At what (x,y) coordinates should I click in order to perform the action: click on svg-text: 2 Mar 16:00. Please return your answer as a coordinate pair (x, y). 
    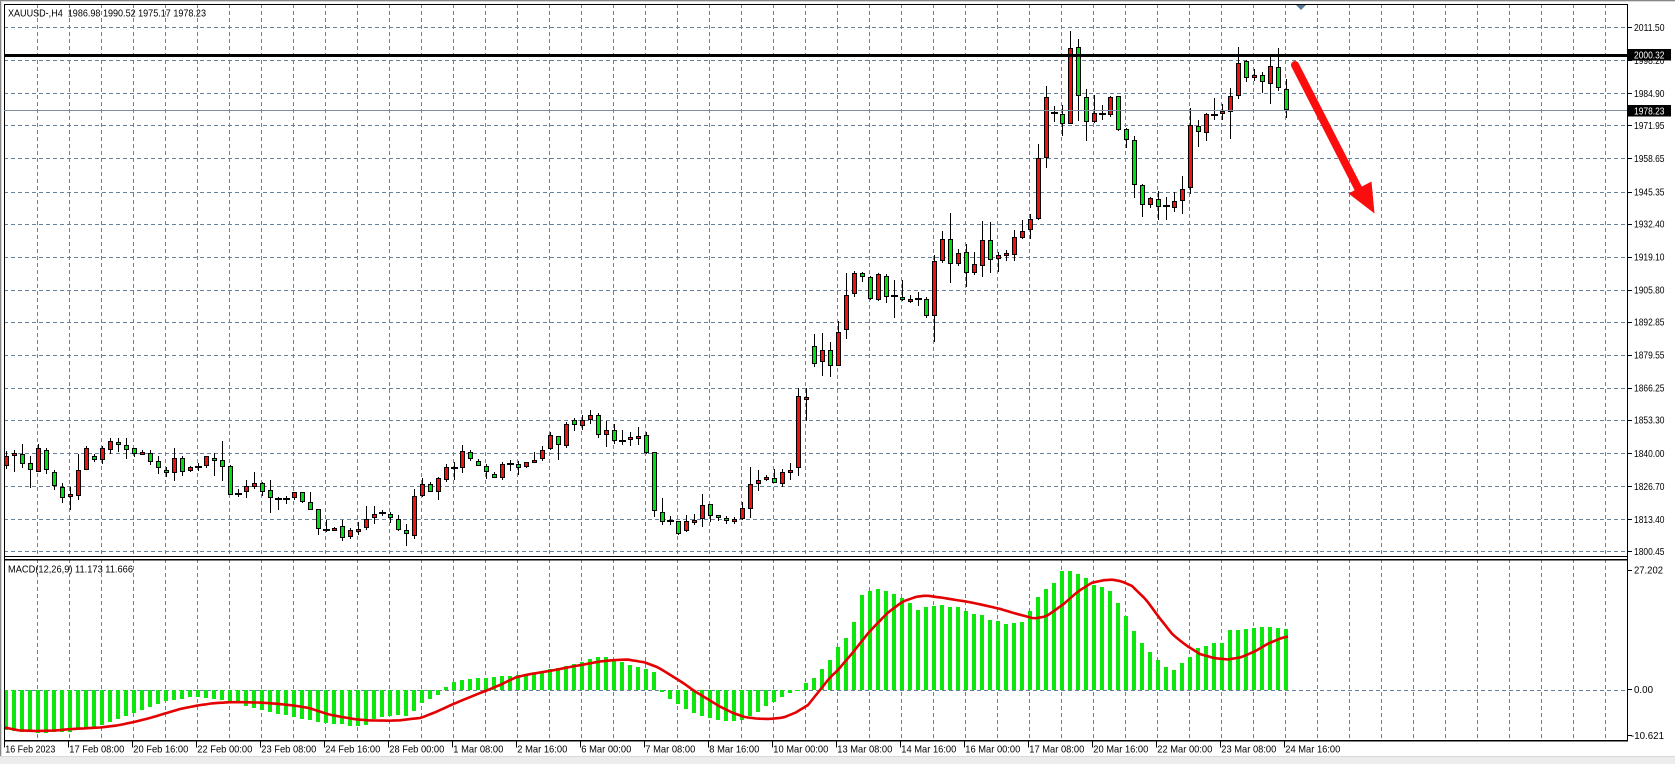
    Looking at the image, I should click on (542, 750).